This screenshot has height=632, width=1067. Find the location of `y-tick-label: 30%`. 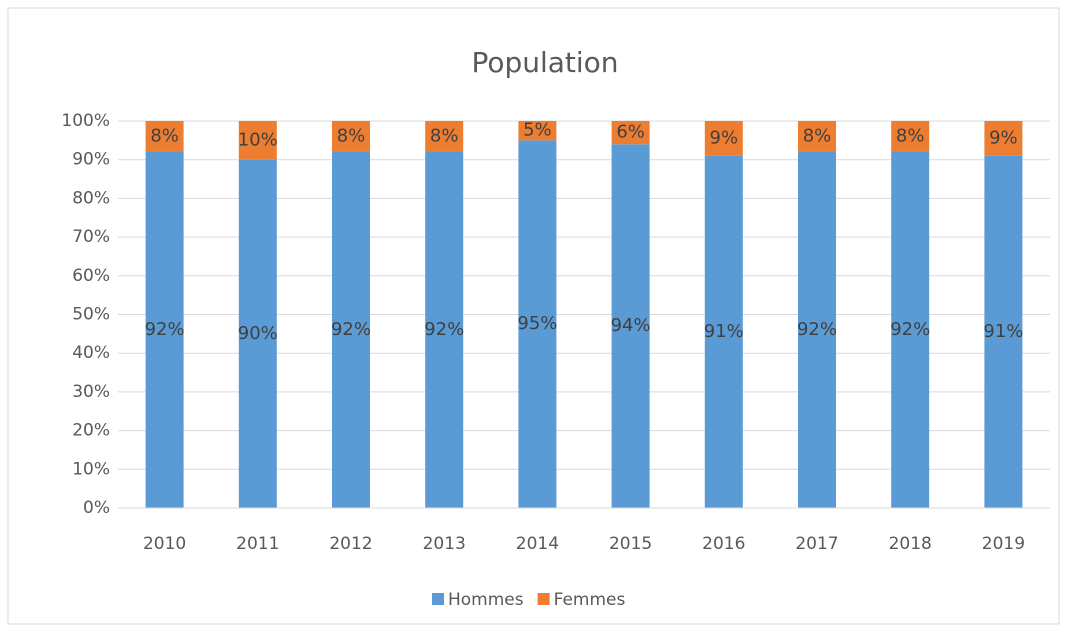

y-tick-label: 30% is located at coordinates (91, 392).